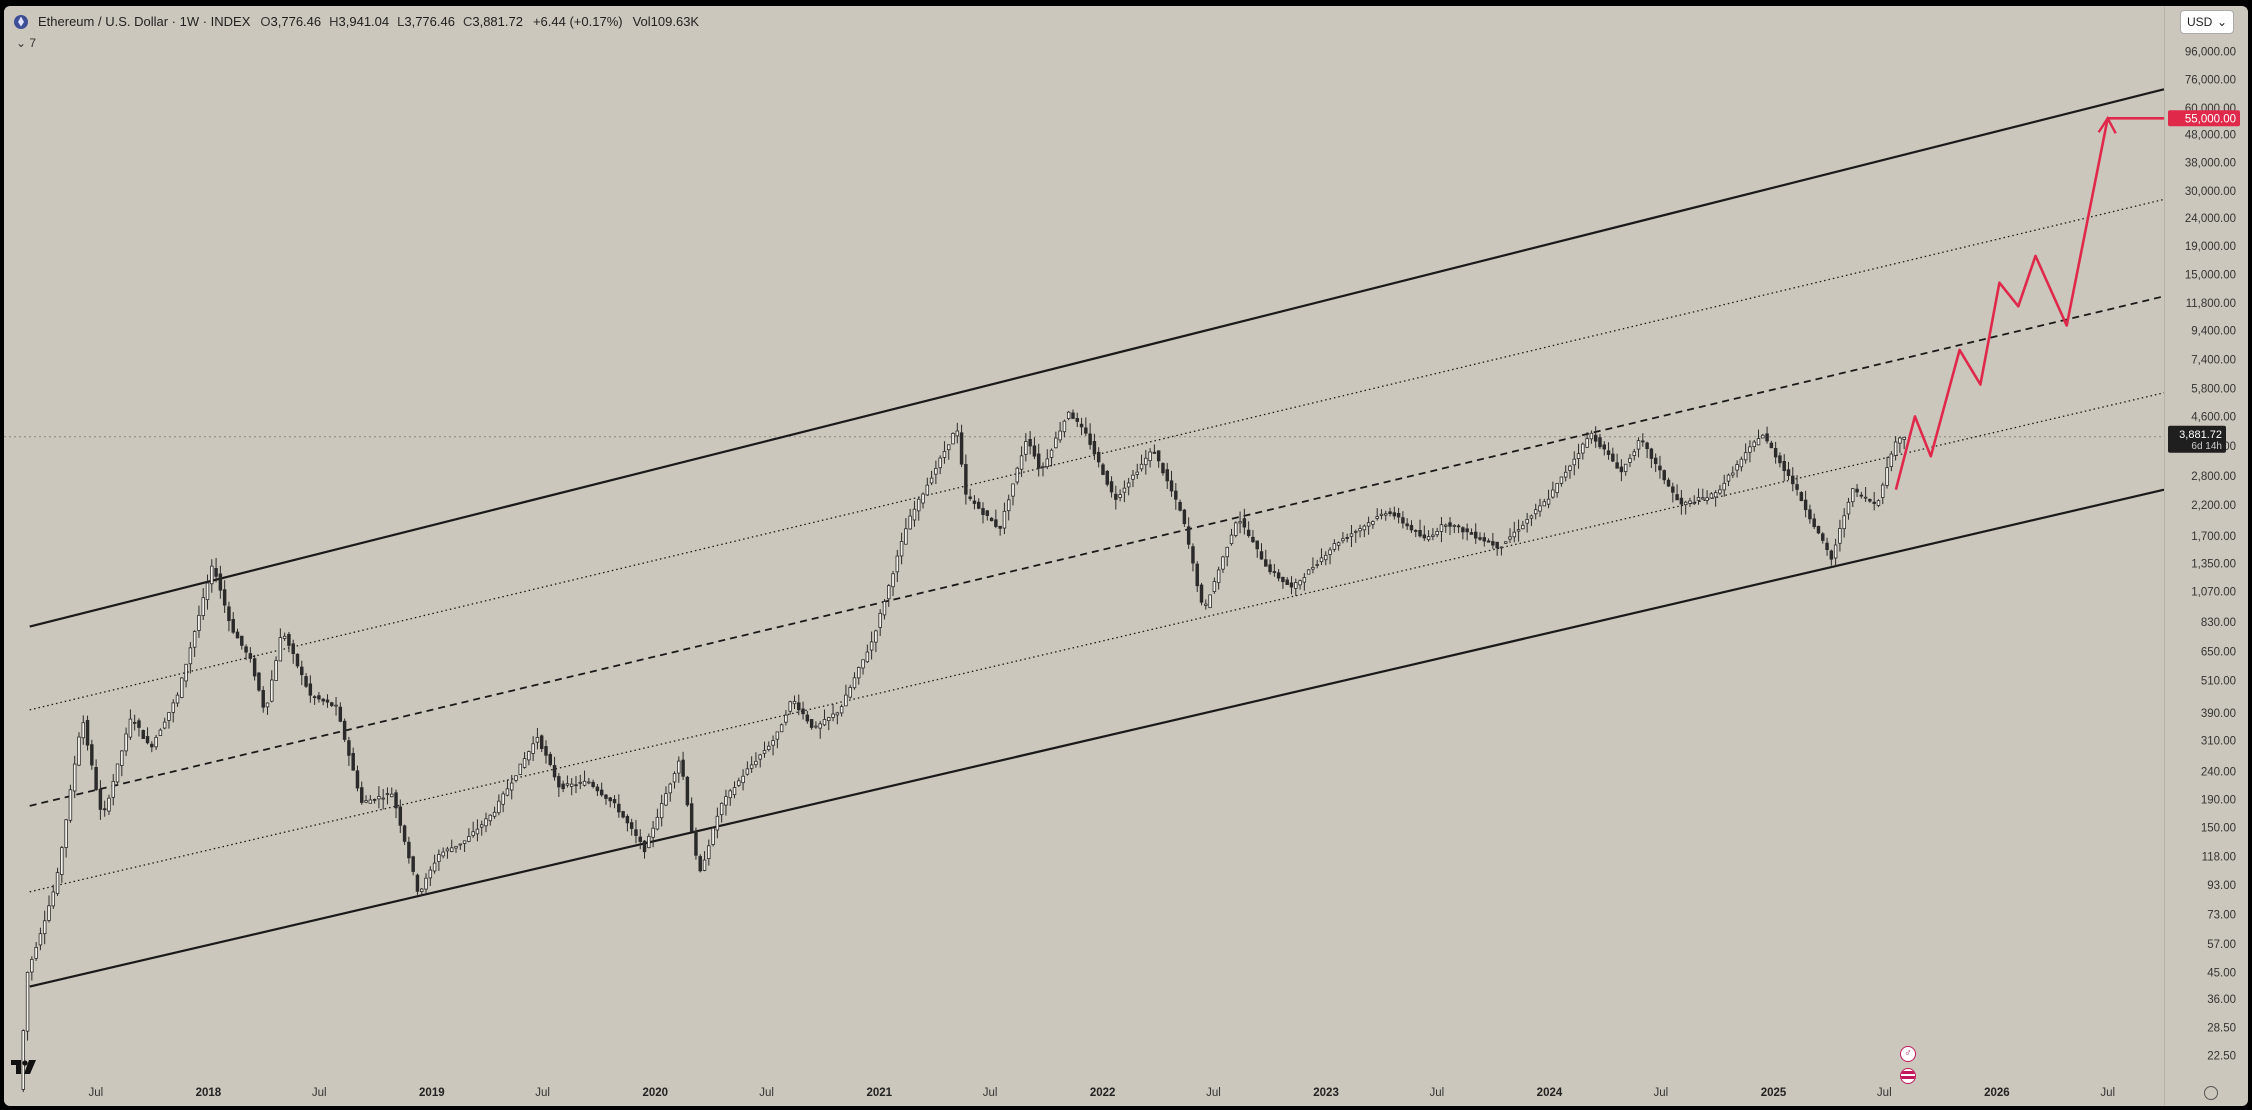 The width and height of the screenshot is (2252, 1110). Describe the element at coordinates (144, 21) in the screenshot. I see `symbol-title: Ethereum / U.S. Dollar · 1W · INDEX` at that location.